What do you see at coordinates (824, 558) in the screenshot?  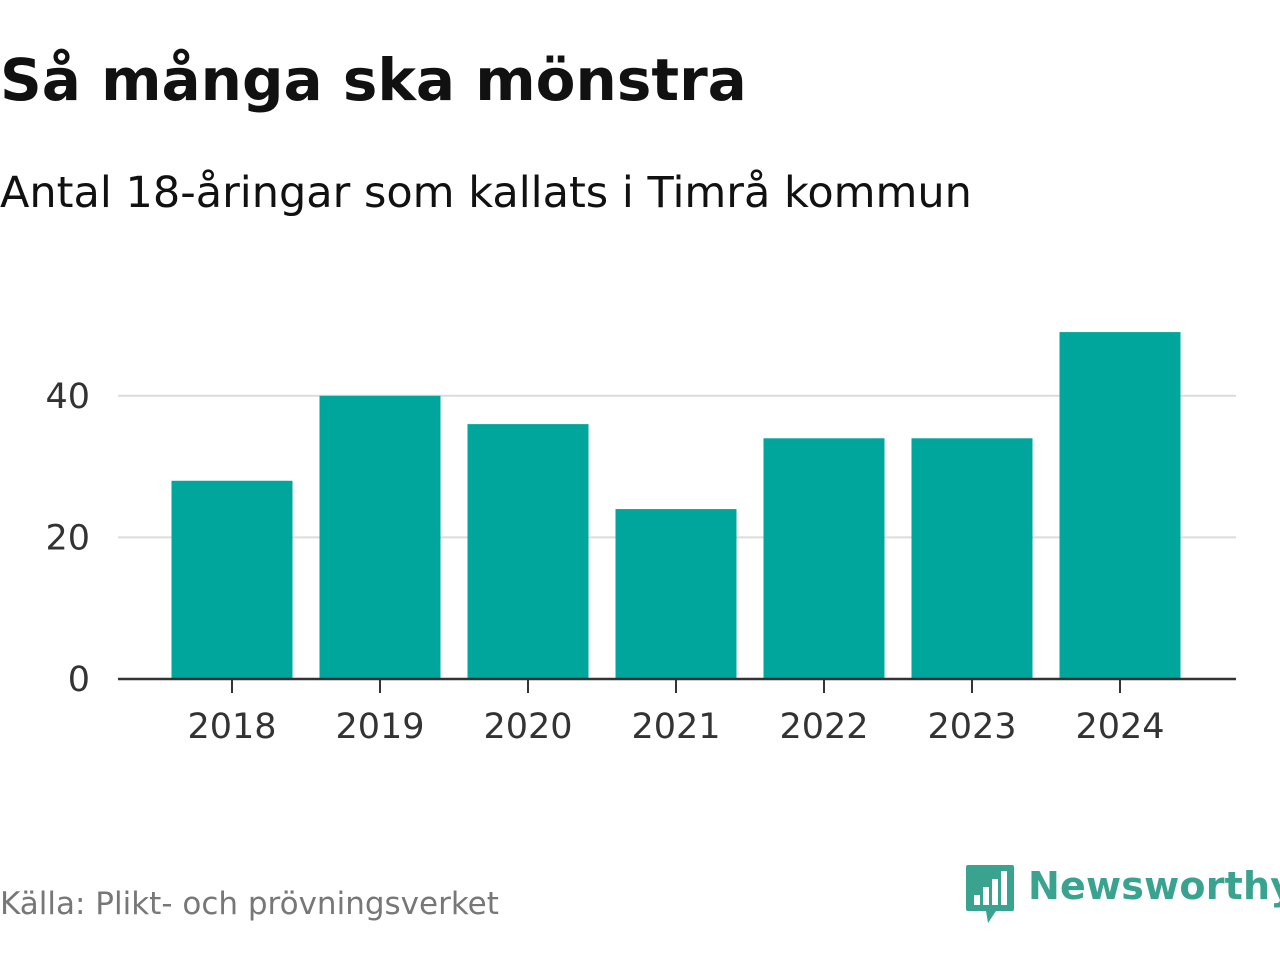 I see `bar-2022` at bounding box center [824, 558].